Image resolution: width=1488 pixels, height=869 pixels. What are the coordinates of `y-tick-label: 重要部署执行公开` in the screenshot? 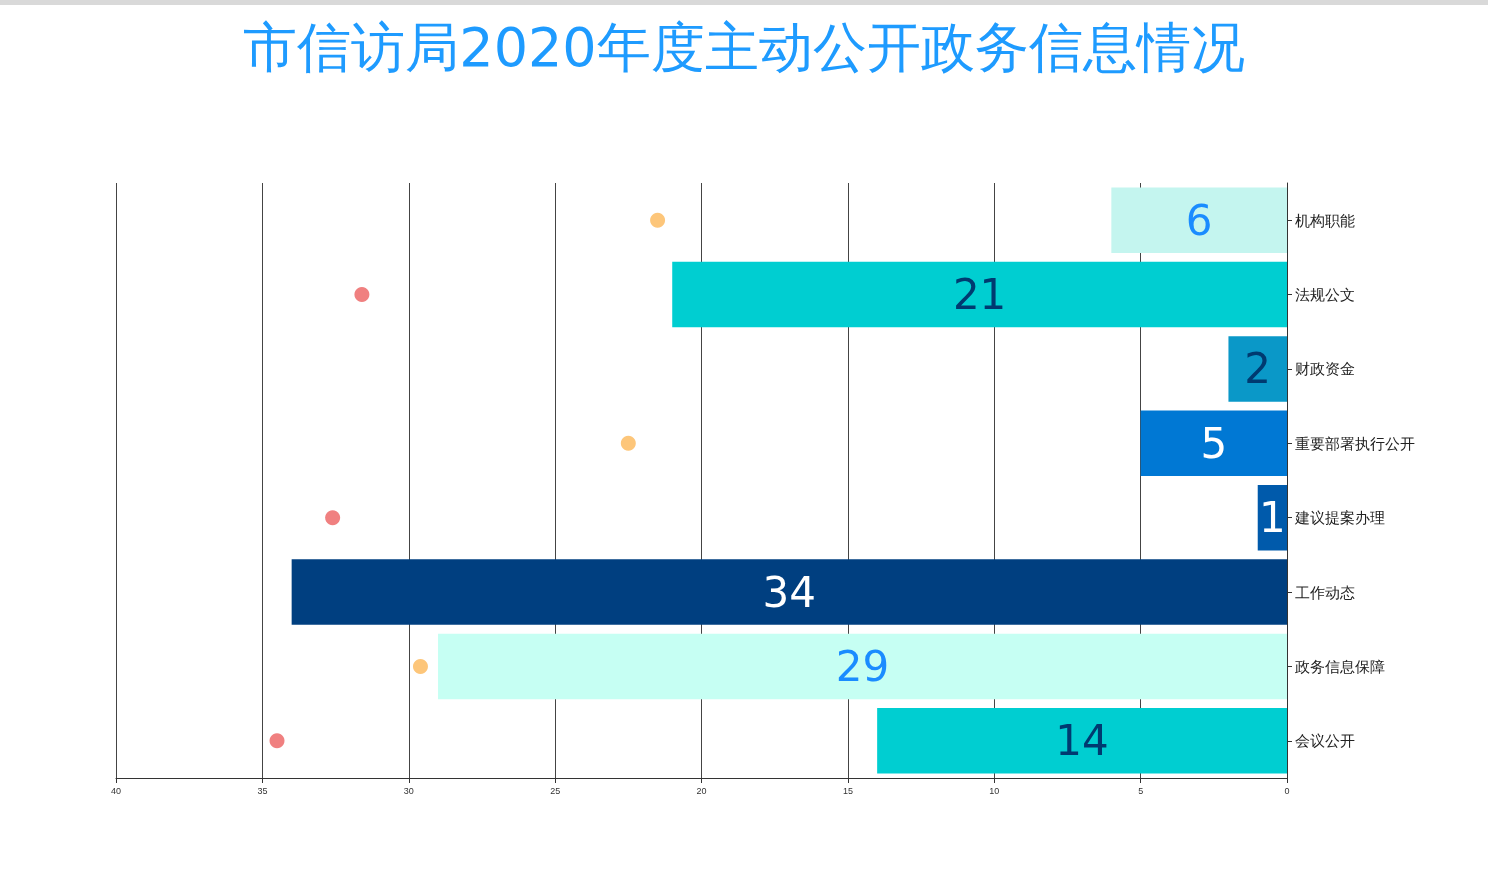 It's located at (1355, 443).